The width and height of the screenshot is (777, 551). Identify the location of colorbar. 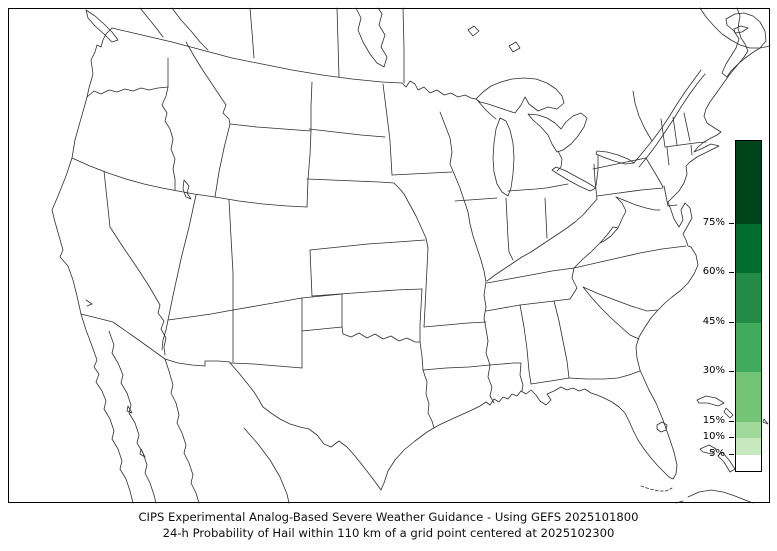
(748, 306).